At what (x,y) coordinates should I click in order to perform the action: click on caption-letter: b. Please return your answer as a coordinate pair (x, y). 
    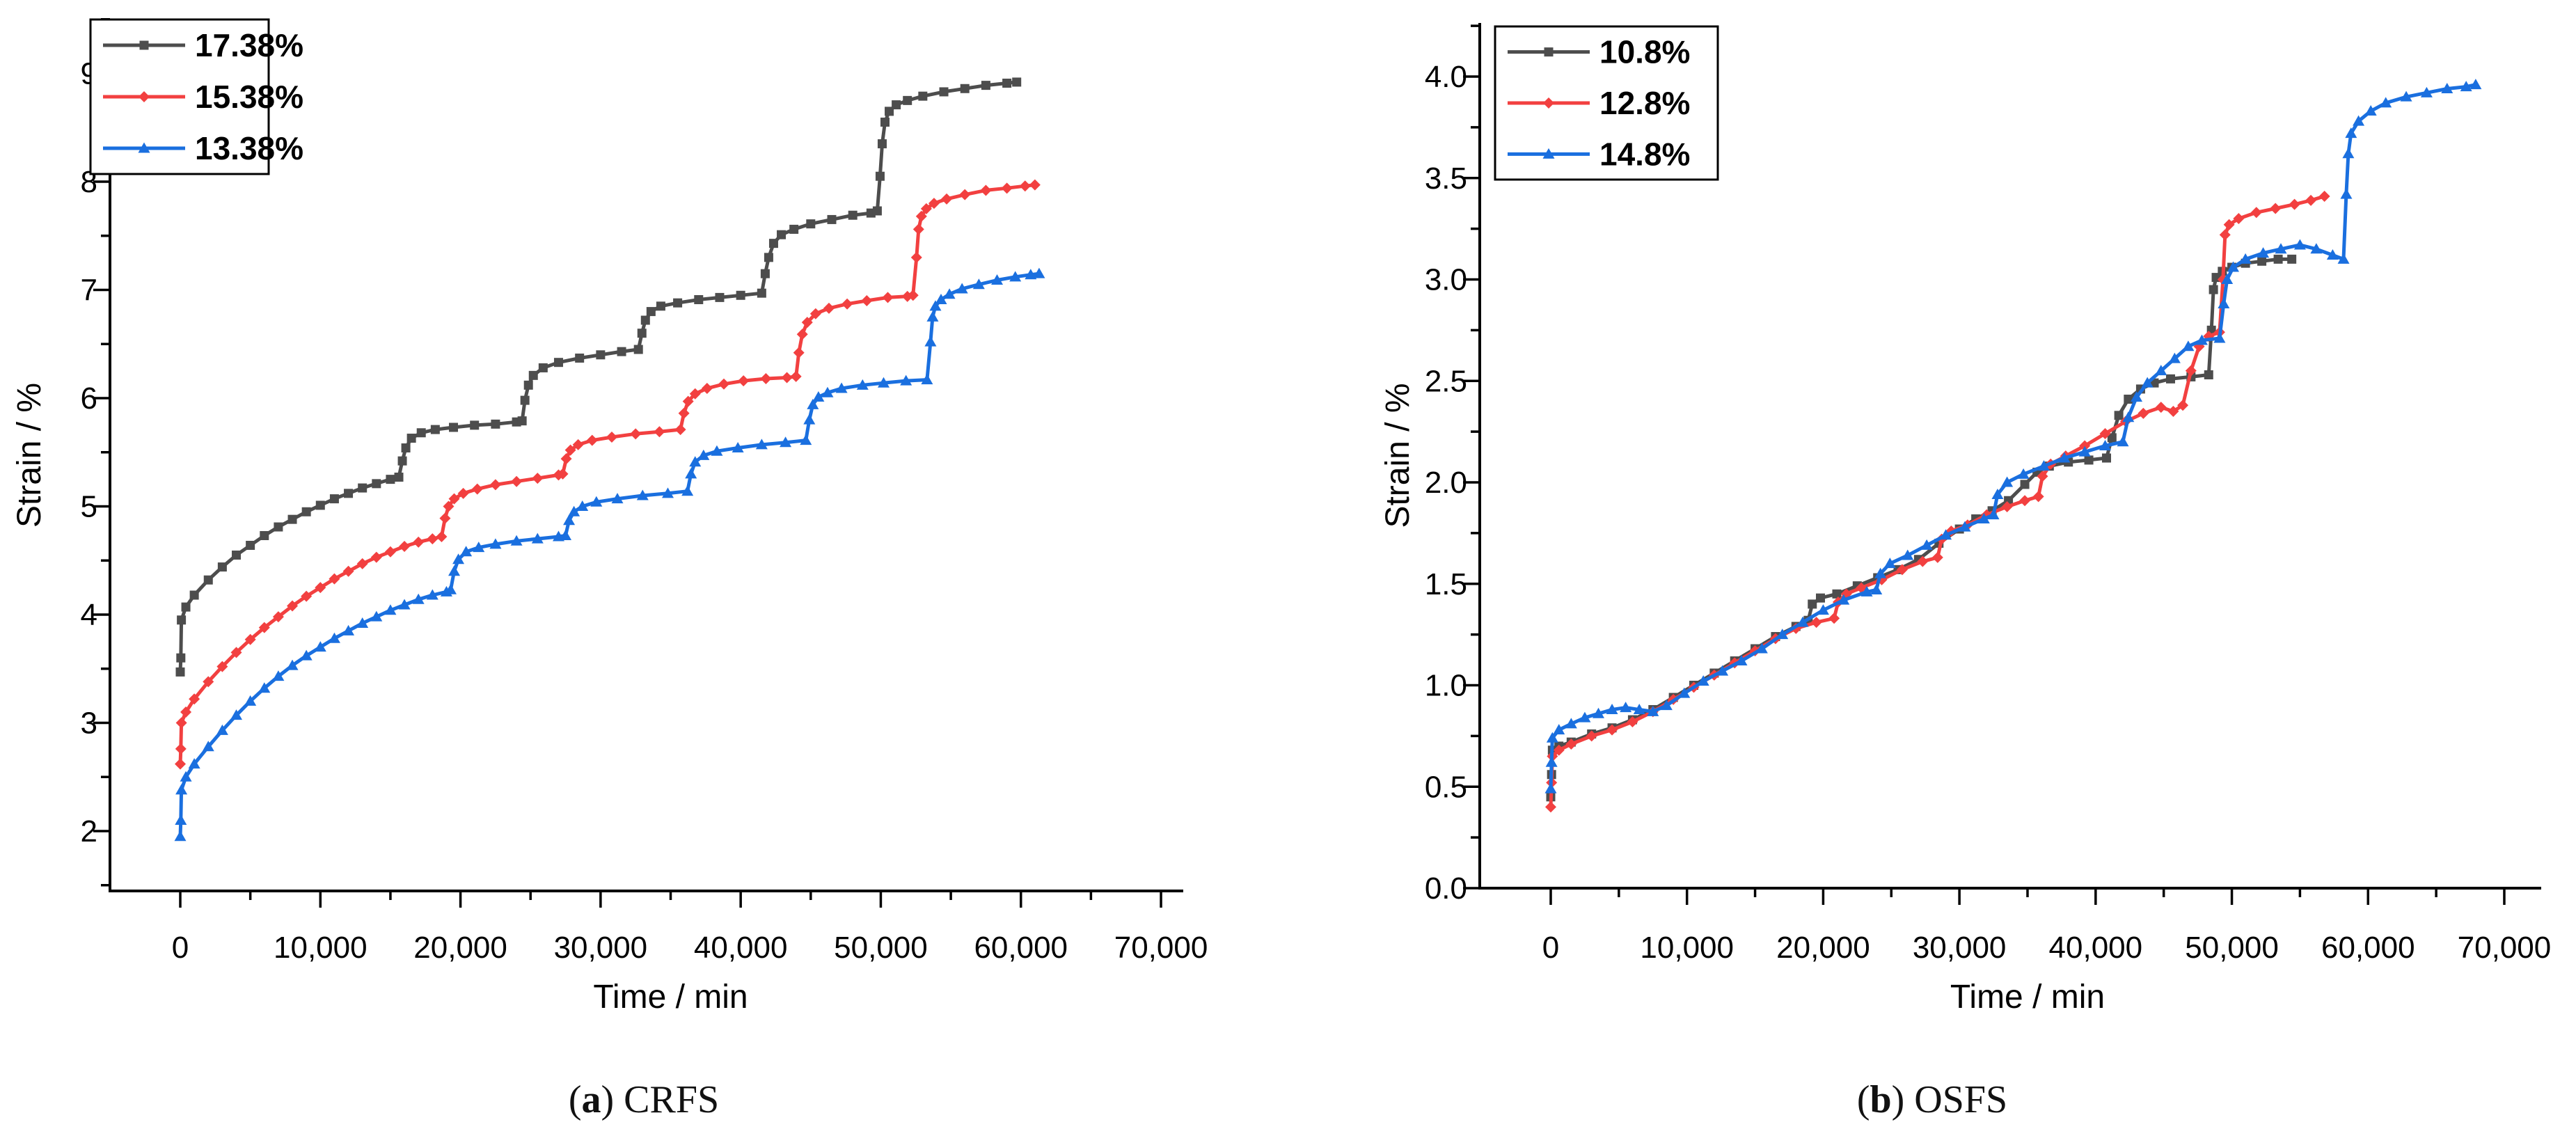
    Looking at the image, I should click on (1881, 1099).